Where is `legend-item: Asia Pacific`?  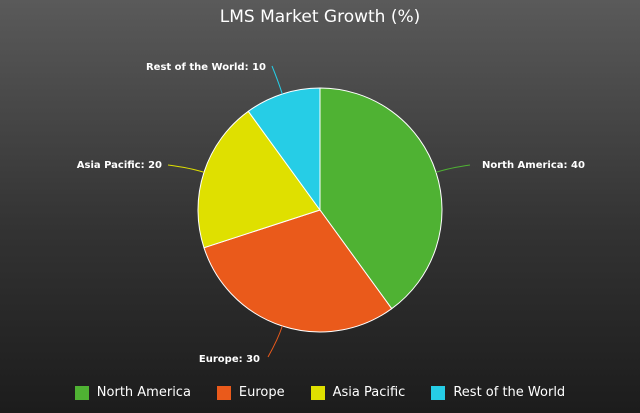
legend-item: Asia Pacific is located at coordinates (358, 392).